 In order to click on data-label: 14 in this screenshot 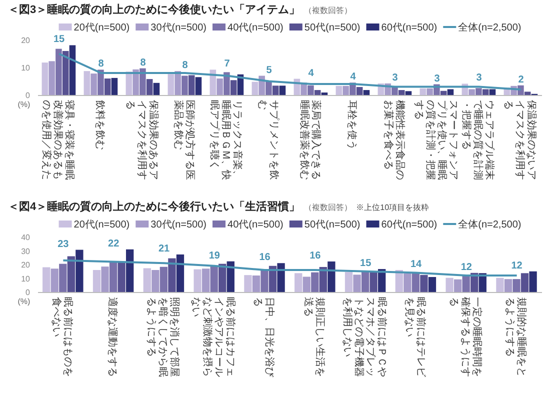, I will do `click(416, 264)`.